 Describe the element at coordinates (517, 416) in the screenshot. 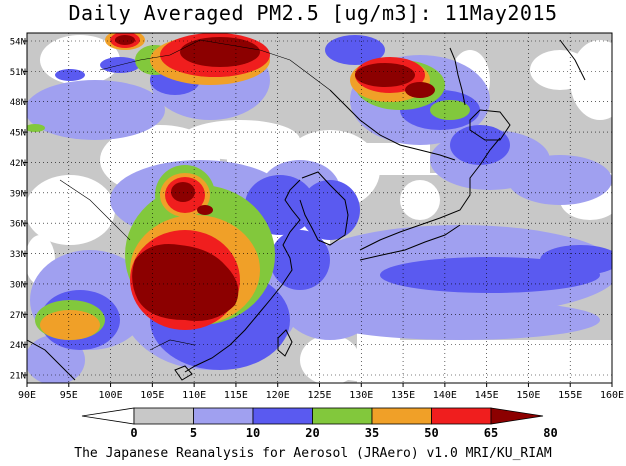

I see `colorbar-high-arrow` at that location.